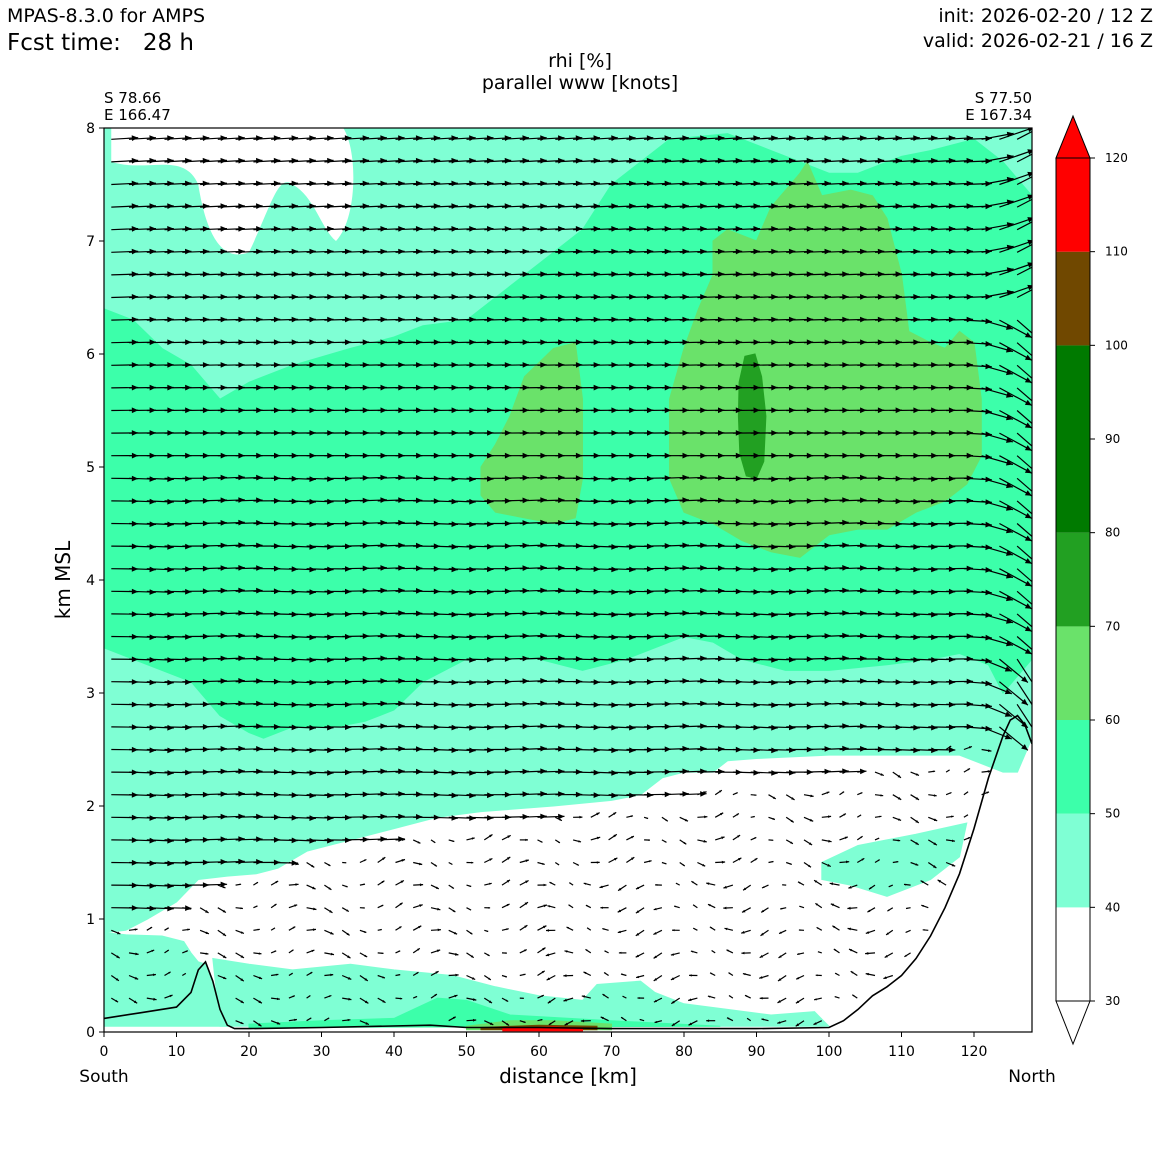 The width and height of the screenshot is (1160, 1160). I want to click on y-tick-label: 1, so click(90, 920).